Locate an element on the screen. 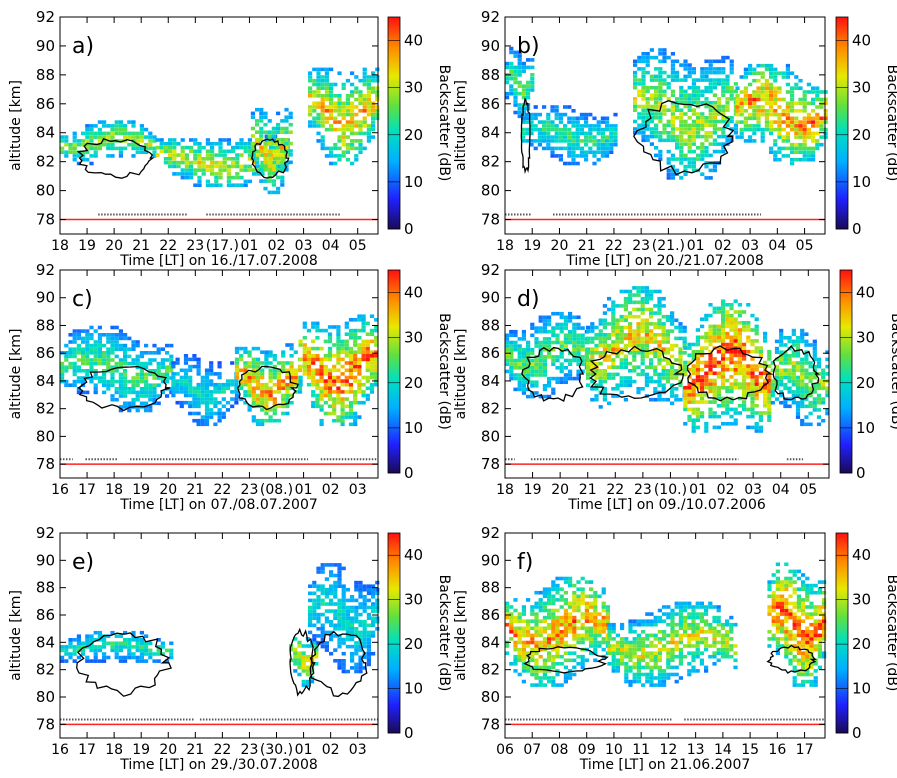 The image size is (897, 778). y-tick-label: 92 is located at coordinates (490, 17).